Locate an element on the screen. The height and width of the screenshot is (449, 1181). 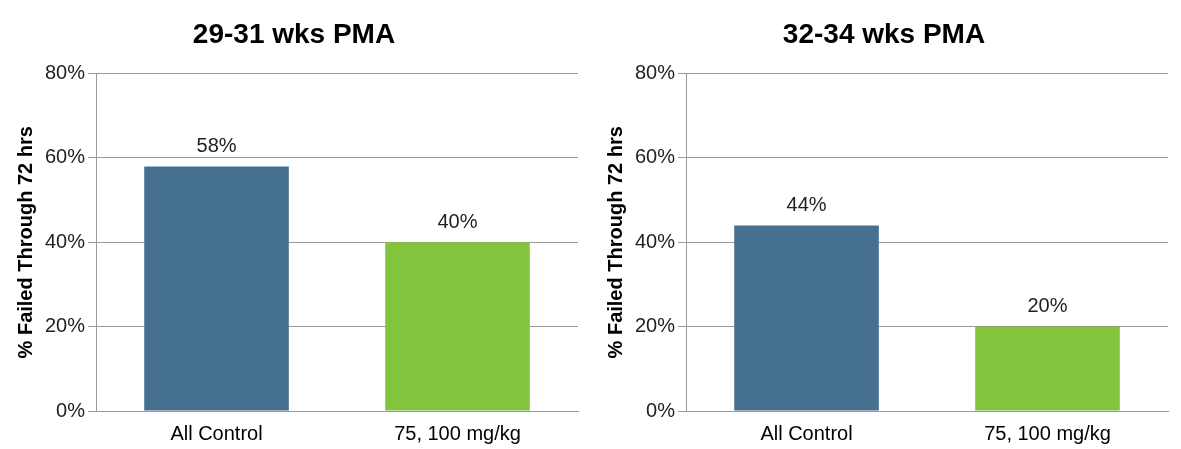
chart-title: 29-31 wks PMA is located at coordinates (294, 33).